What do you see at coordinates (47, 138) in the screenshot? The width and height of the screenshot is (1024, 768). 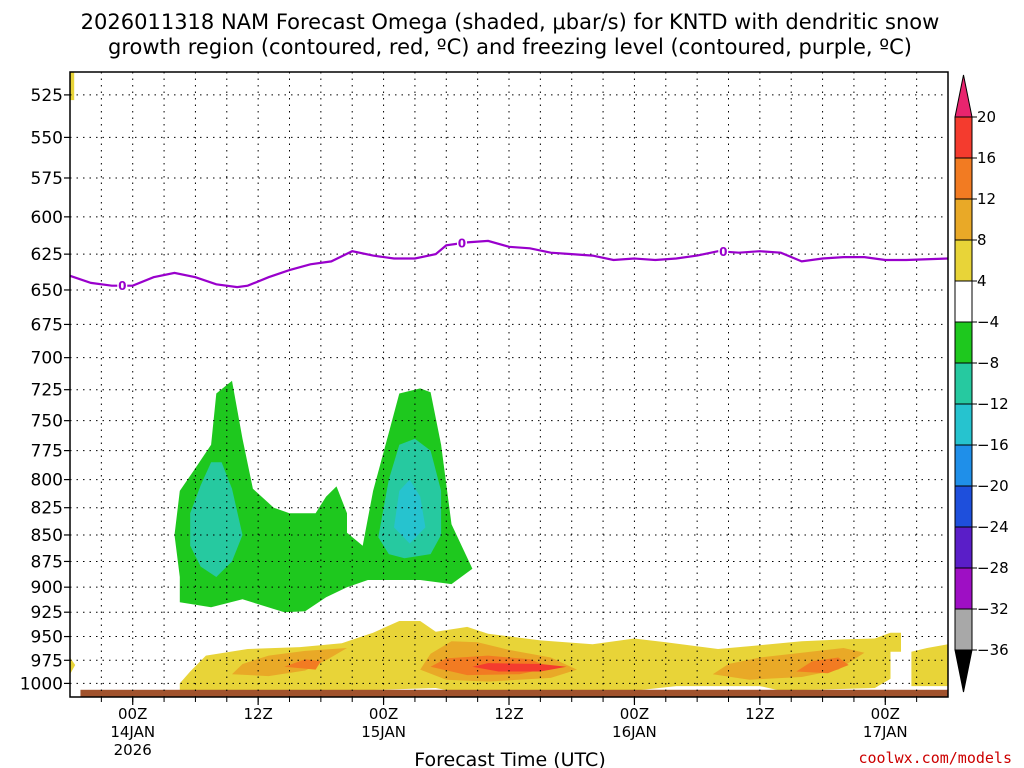 I see `y-tick-label: 550` at bounding box center [47, 138].